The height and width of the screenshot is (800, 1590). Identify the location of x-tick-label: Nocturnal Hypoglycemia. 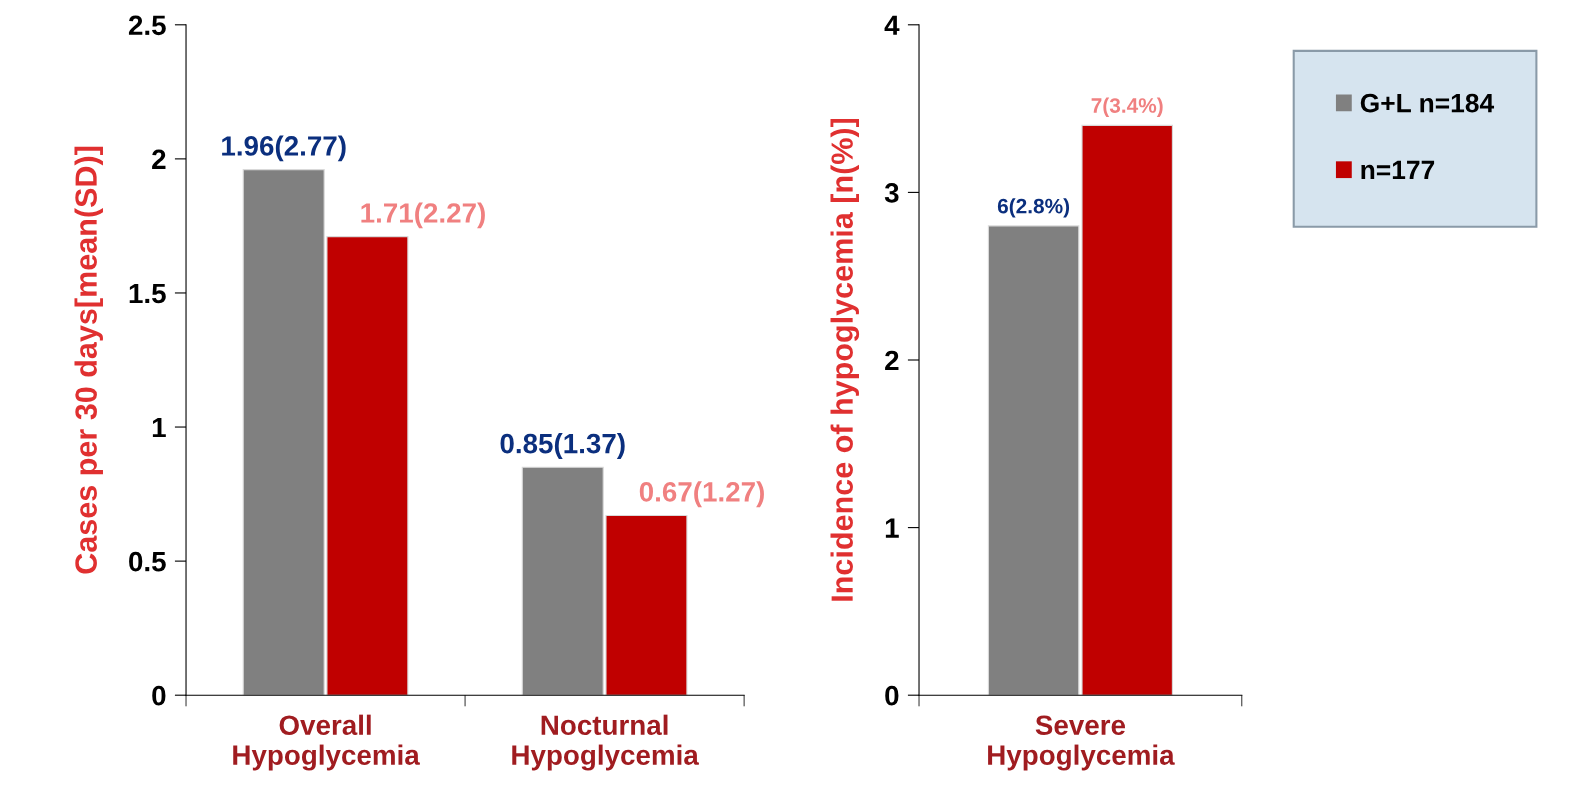
(605, 742).